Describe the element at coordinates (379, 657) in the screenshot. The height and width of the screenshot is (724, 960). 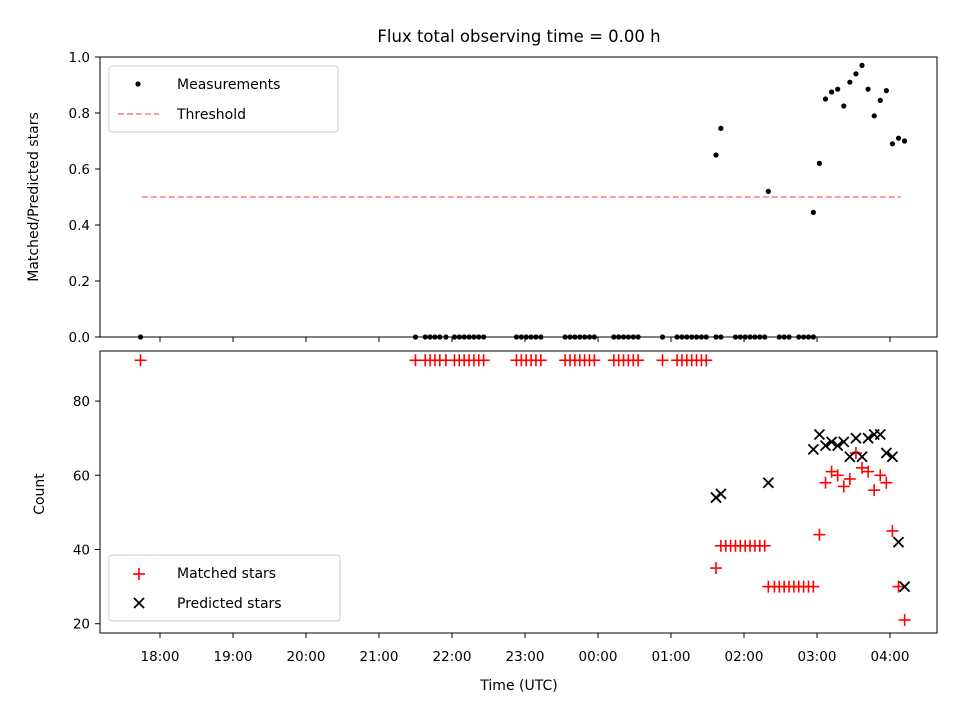
I see `count-x-tick-label: 21:00` at that location.